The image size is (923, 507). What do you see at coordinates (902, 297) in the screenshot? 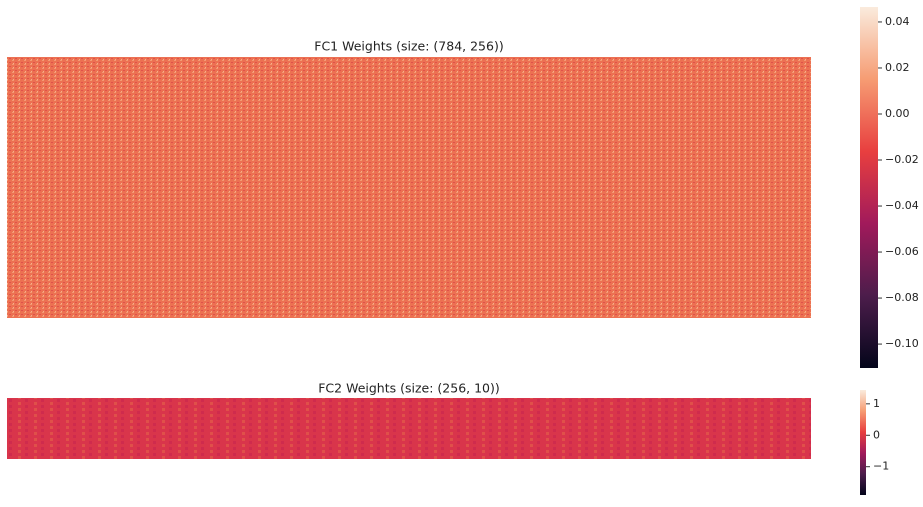
I see `colorbar-tick-label: −0.08` at bounding box center [902, 297].